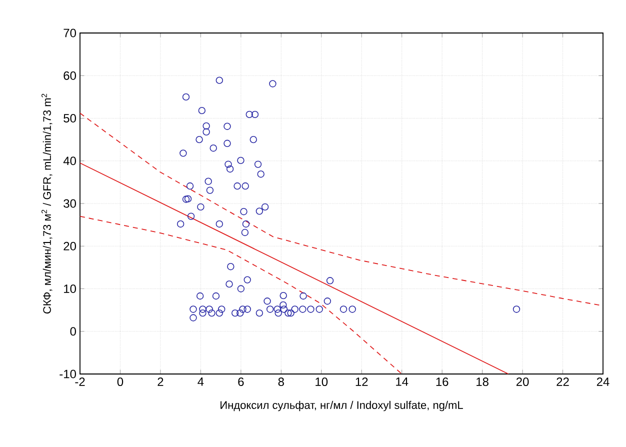 The image size is (626, 447). I want to click on y-axis-title: СКФ, мл/мин/1,73 м$^{2}$ / GFR, mL/min/1,73 m$^{2}$, so click(46, 204).